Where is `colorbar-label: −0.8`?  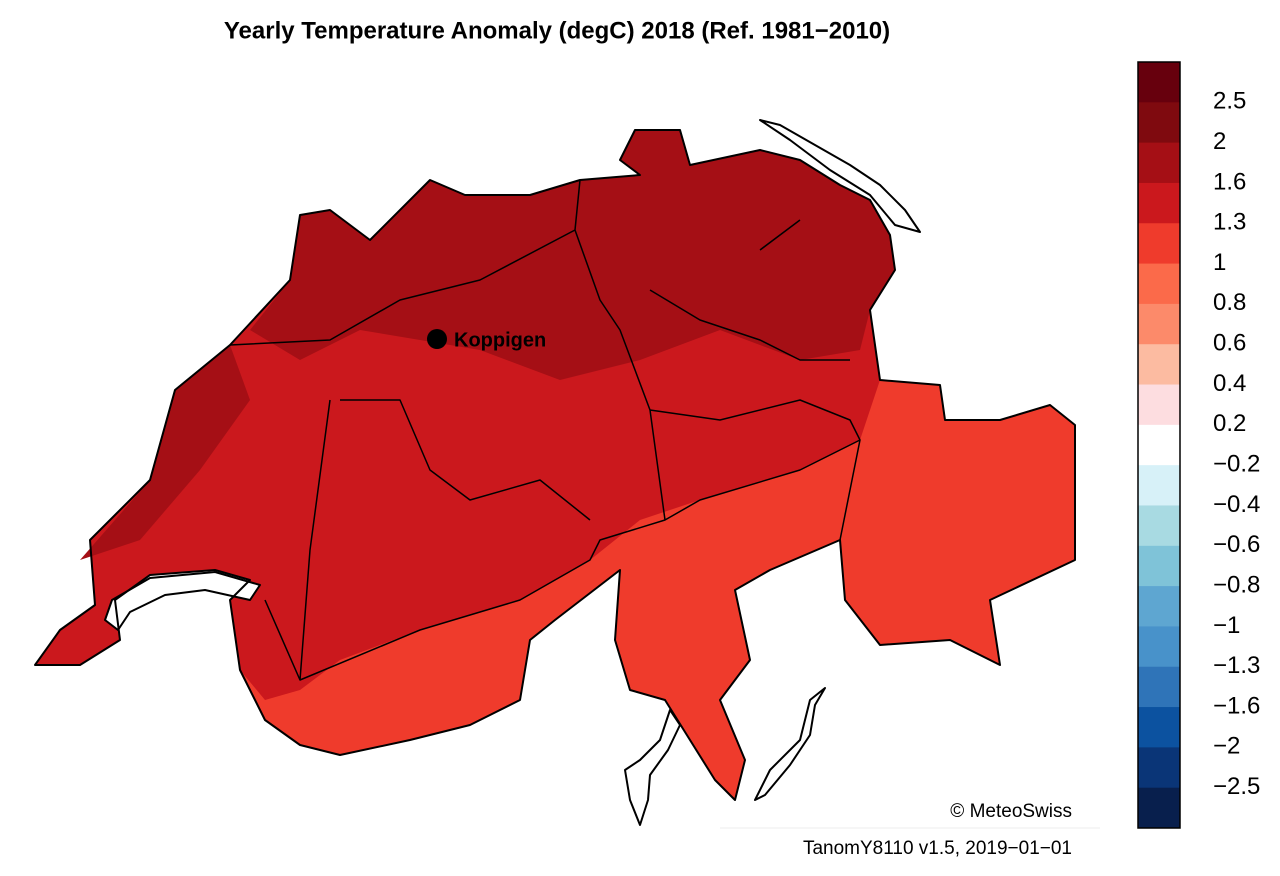 colorbar-label: −0.8 is located at coordinates (1236, 584).